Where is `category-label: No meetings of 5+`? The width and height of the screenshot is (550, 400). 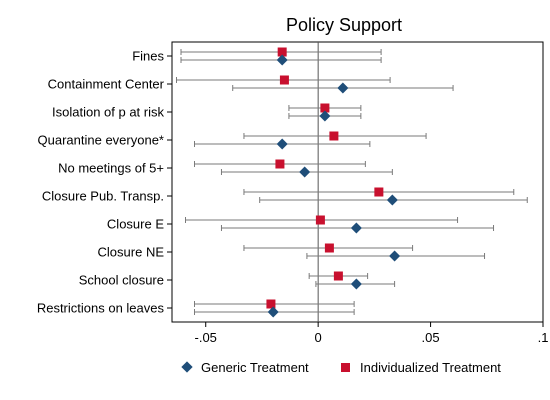
category-label: No meetings of 5+ is located at coordinates (111, 168).